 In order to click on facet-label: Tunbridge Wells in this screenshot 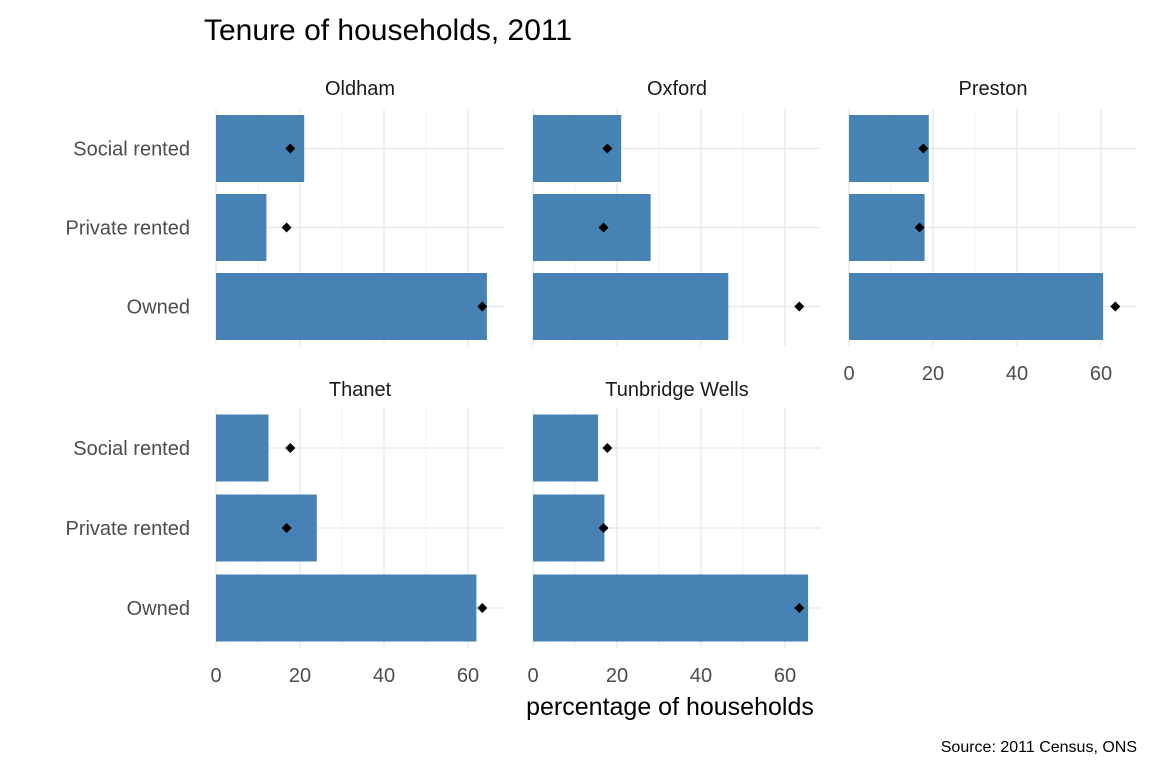, I will do `click(676, 390)`.